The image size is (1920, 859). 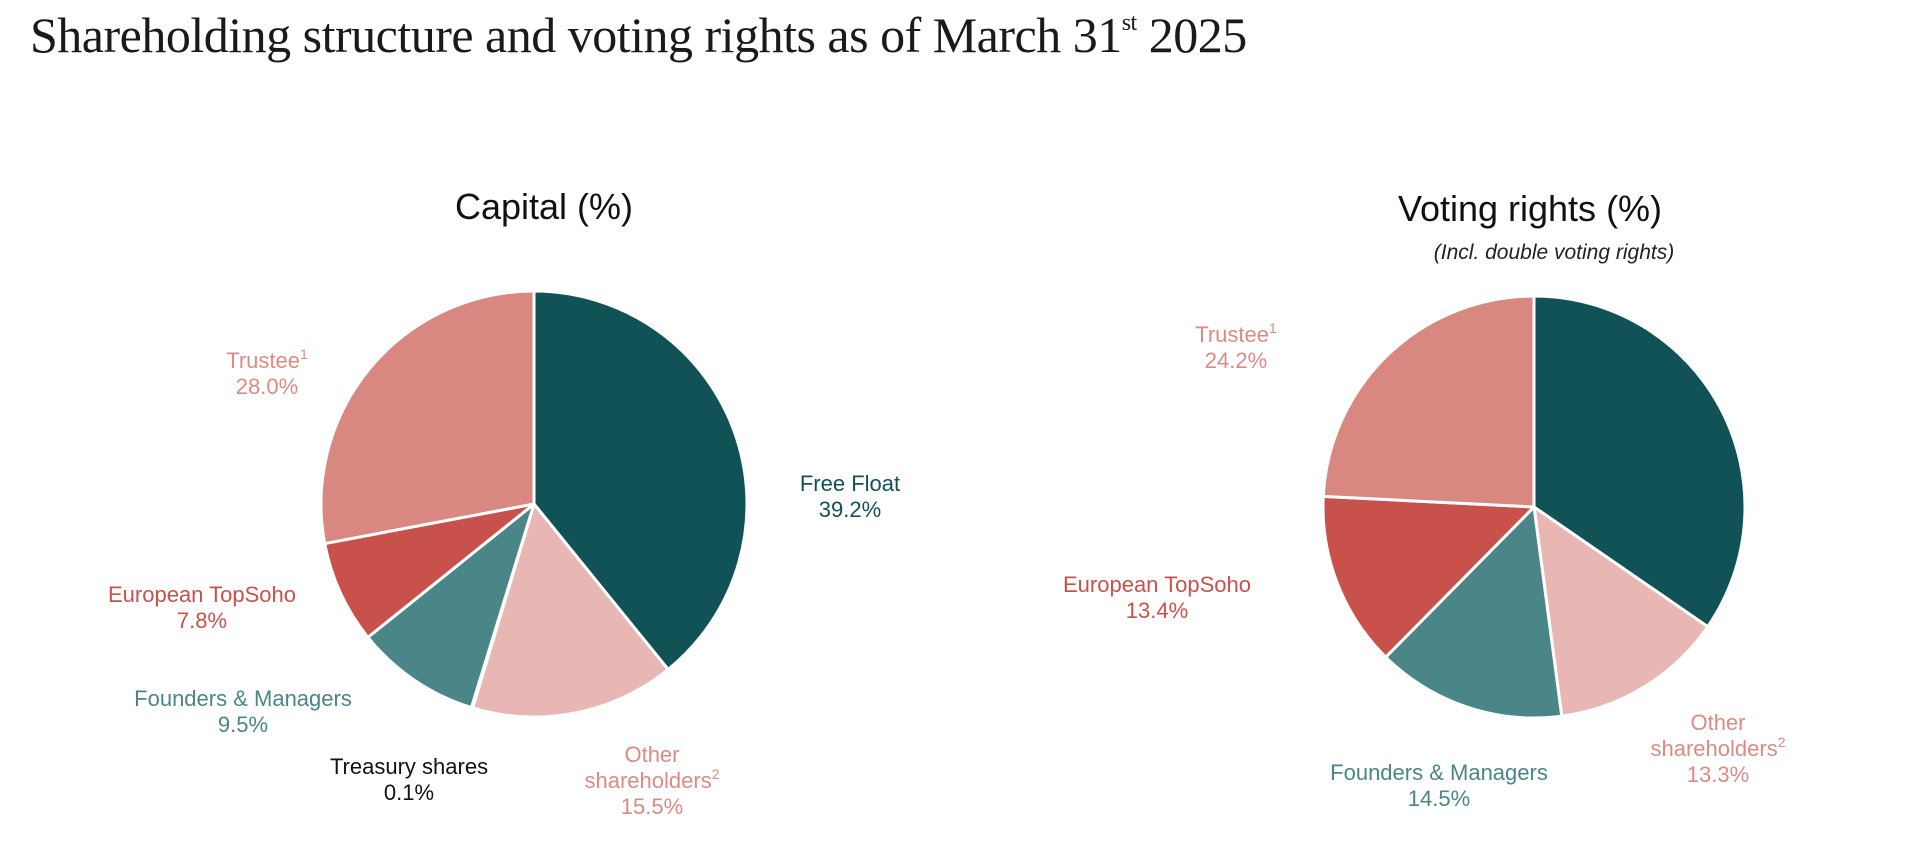 I want to click on capital-label-treasury-name: Treasury shares, so click(x=409, y=766).